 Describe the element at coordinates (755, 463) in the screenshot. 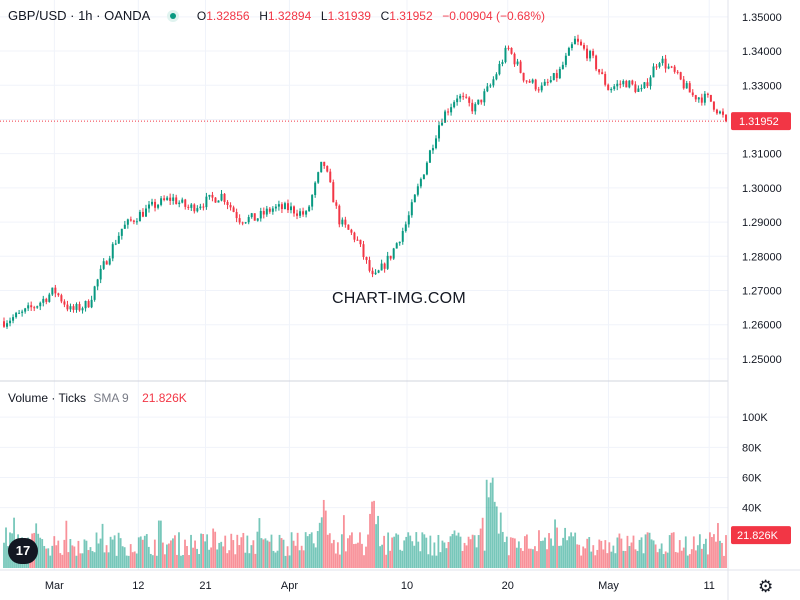

I see `volume-axis: 100K 80K 60K 40K` at that location.